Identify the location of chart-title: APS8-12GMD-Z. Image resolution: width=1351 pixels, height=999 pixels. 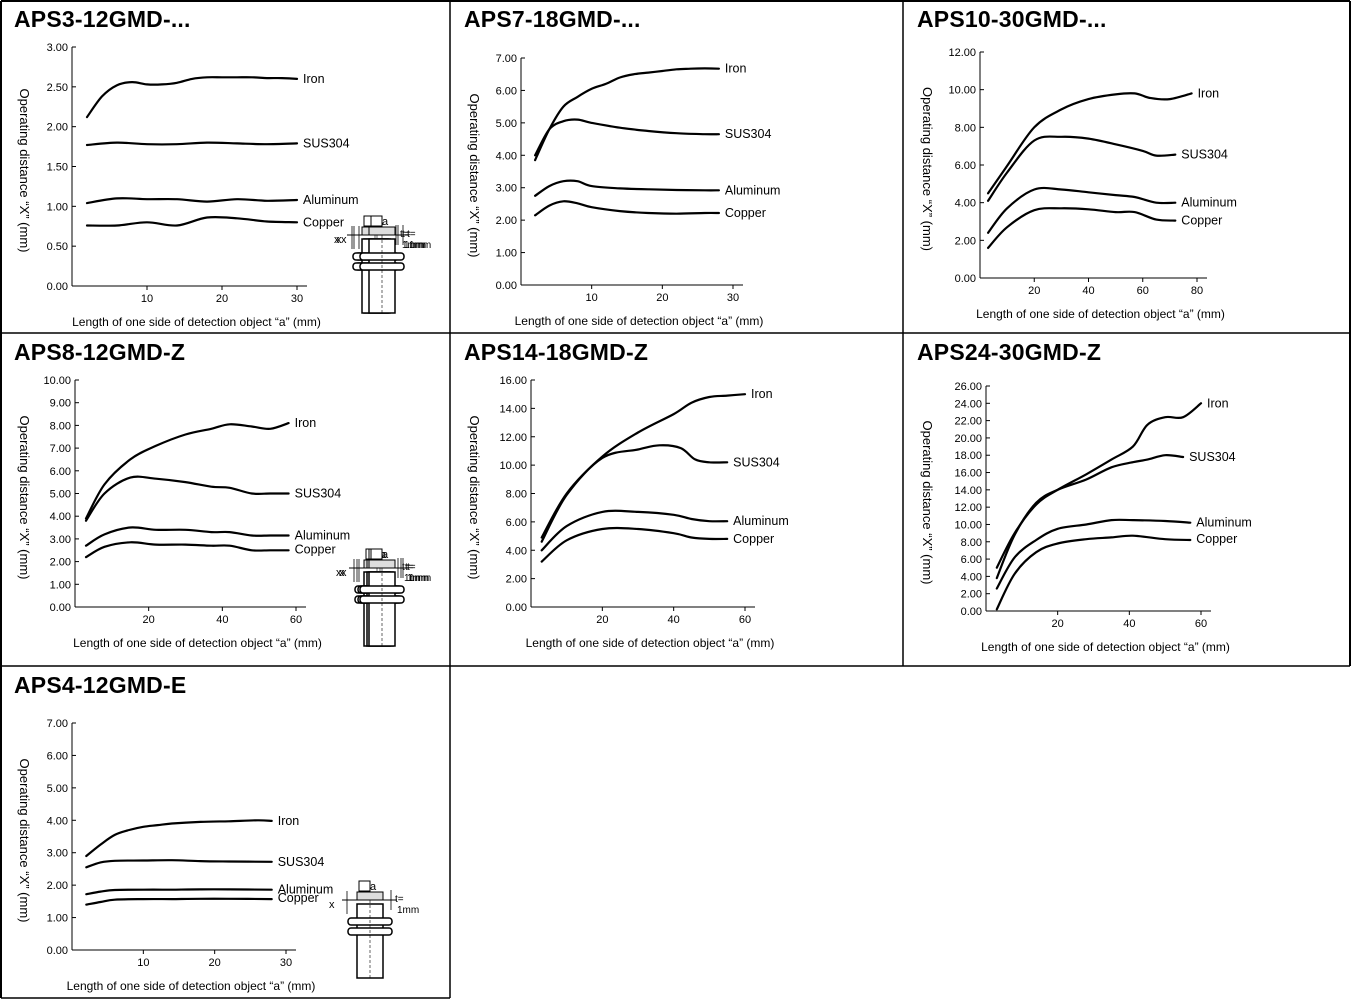
(100, 352).